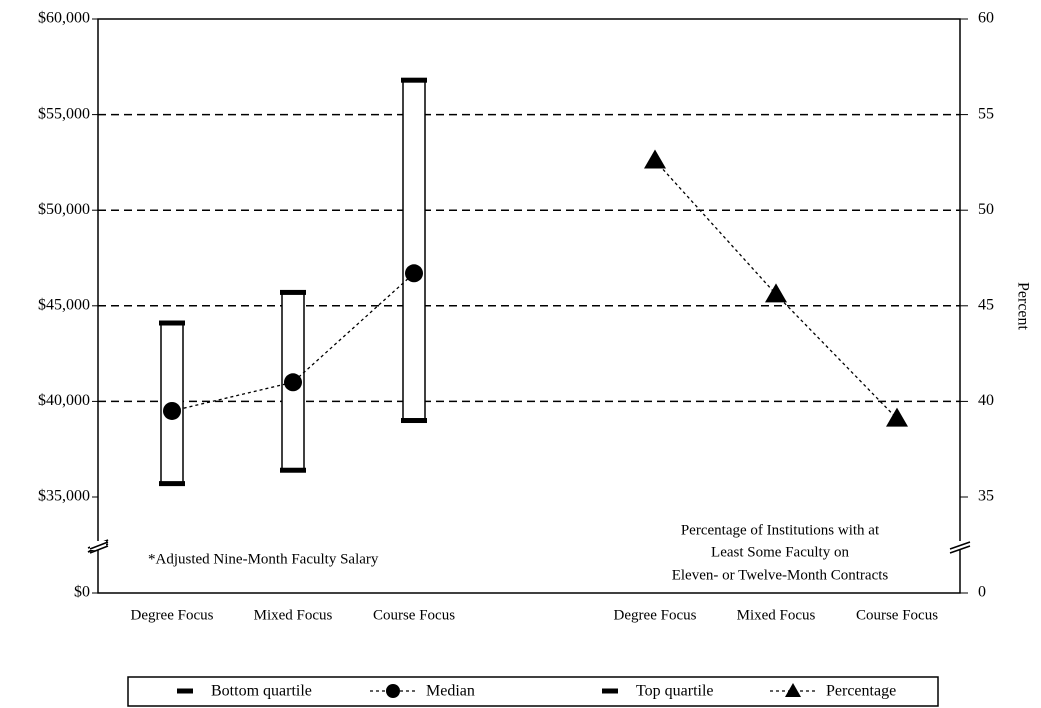 This screenshot has height=708, width=1041. What do you see at coordinates (64, 400) in the screenshot?
I see `y-tick-label: $40,000` at bounding box center [64, 400].